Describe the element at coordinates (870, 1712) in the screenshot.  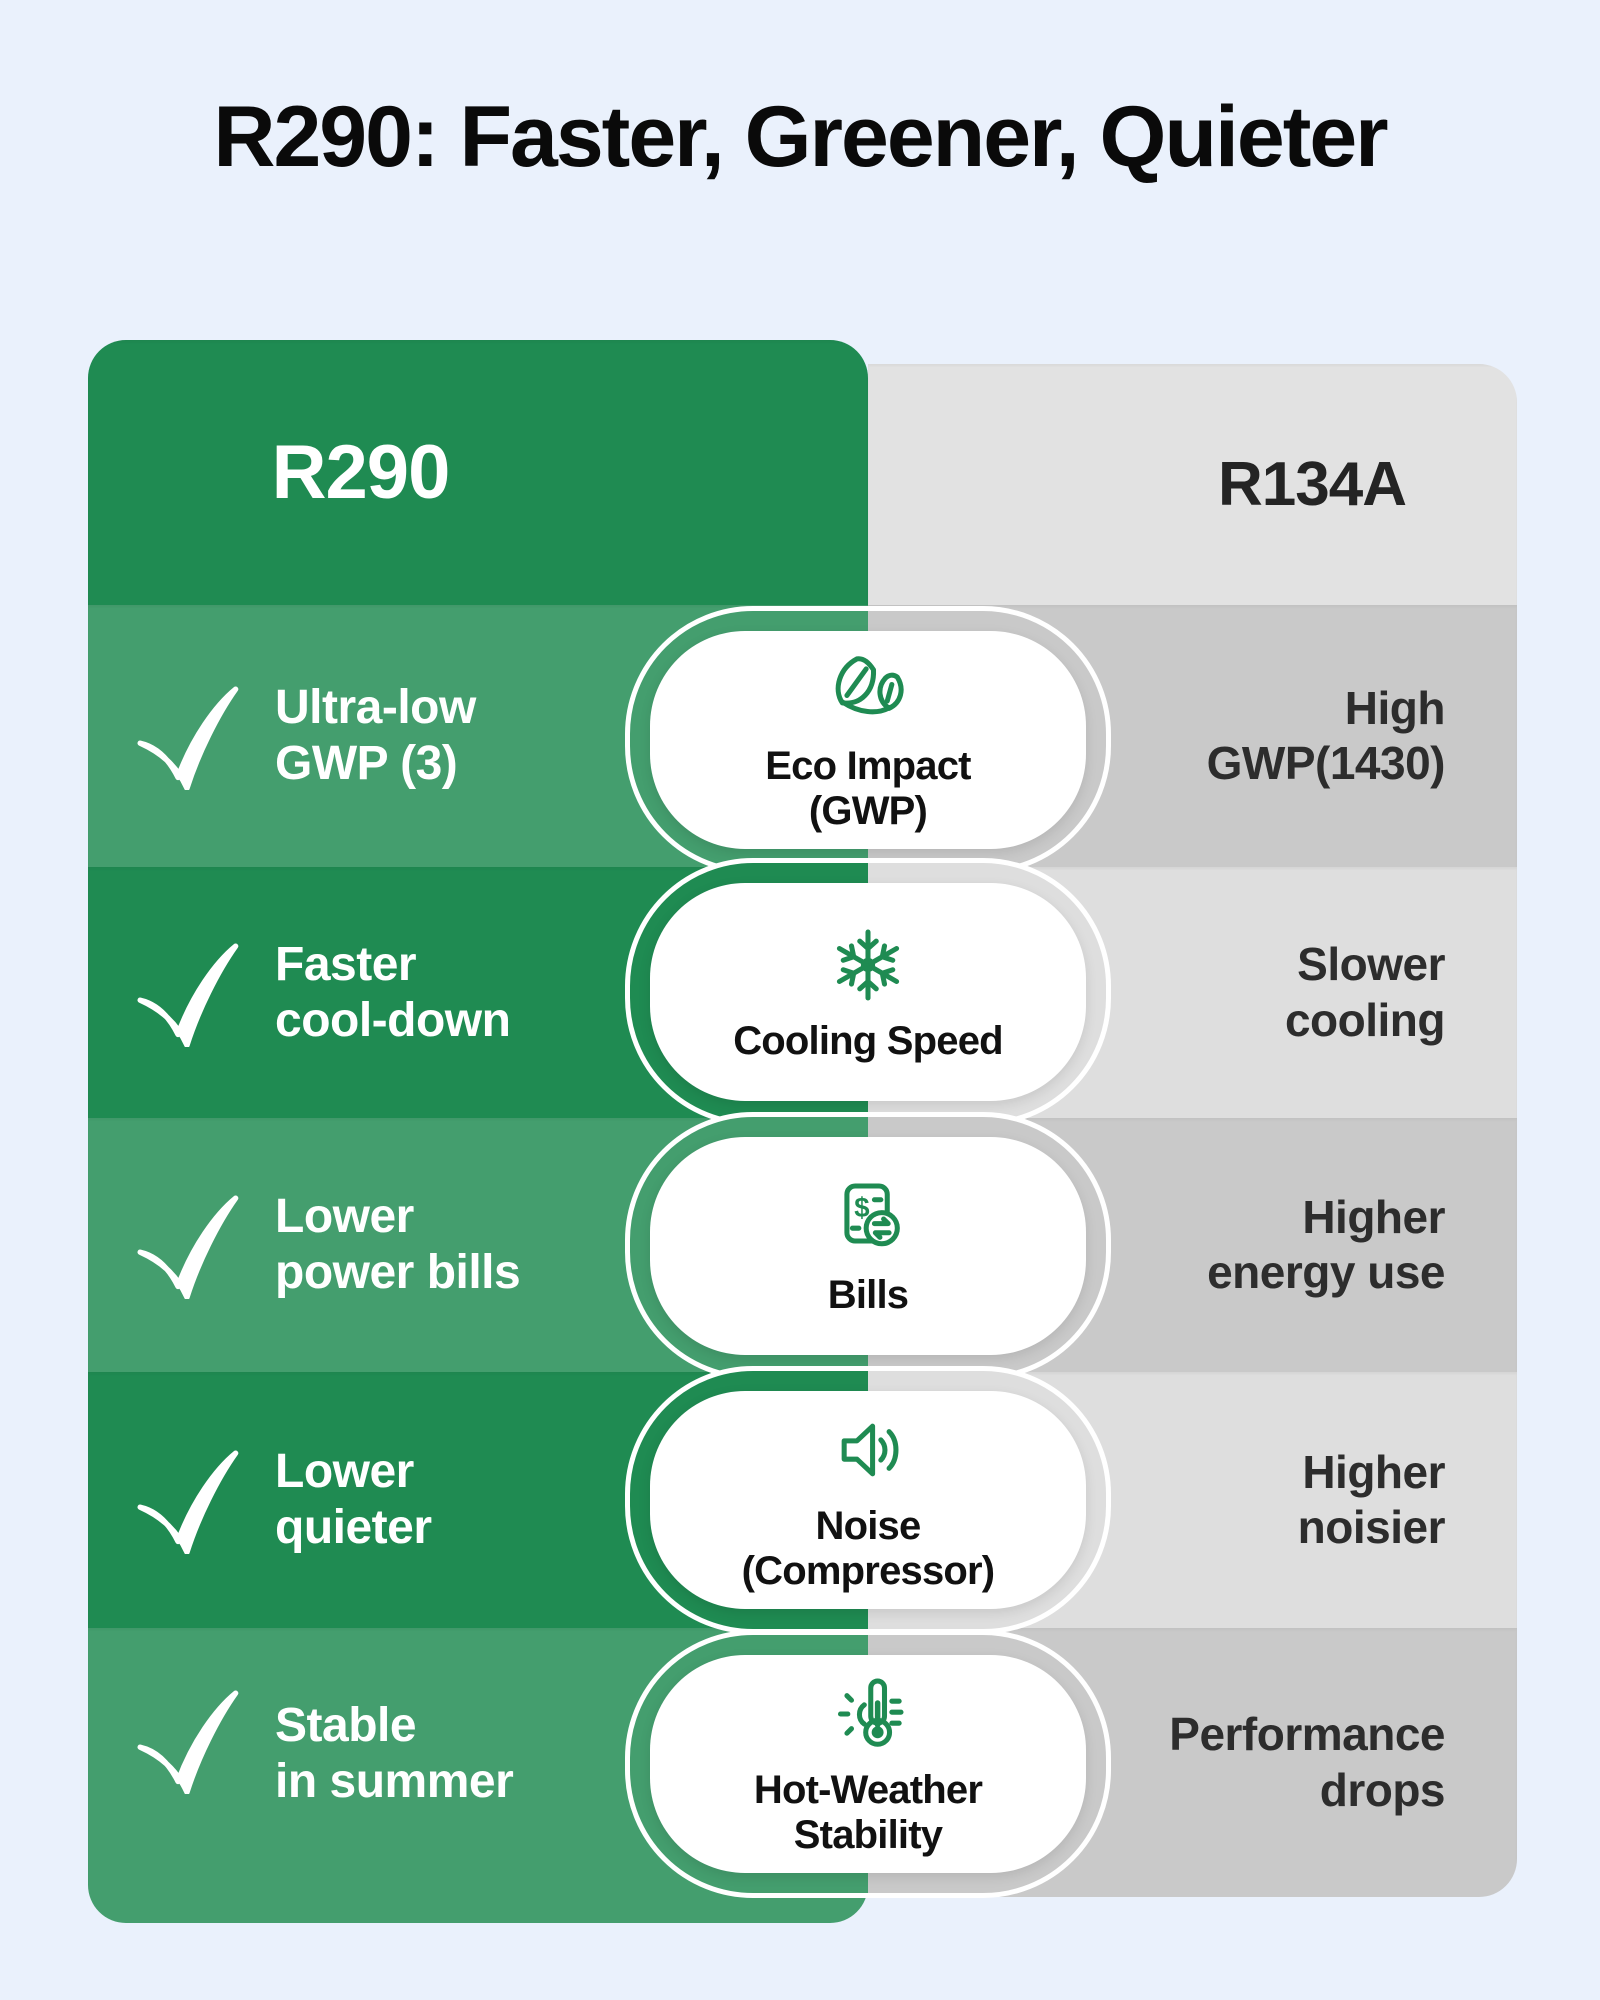
I see `thermometer-icon` at that location.